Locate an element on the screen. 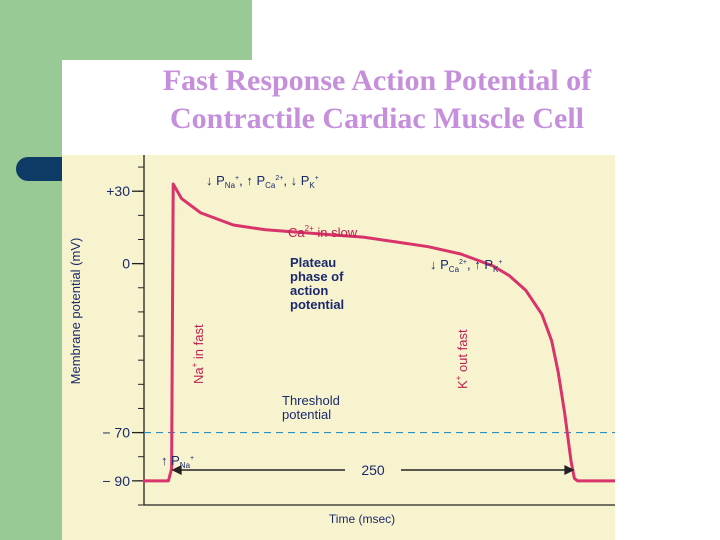 The width and height of the screenshot is (720, 540). threshold-label-line-2: potential is located at coordinates (306, 414).